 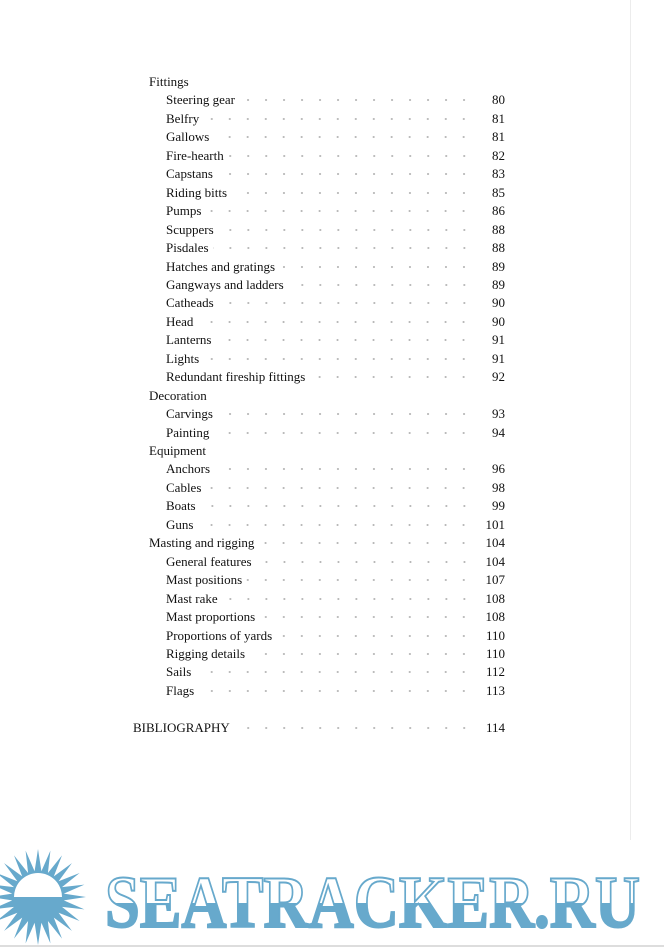 I want to click on toc-entry: Steering gear 80, so click(x=335, y=100).